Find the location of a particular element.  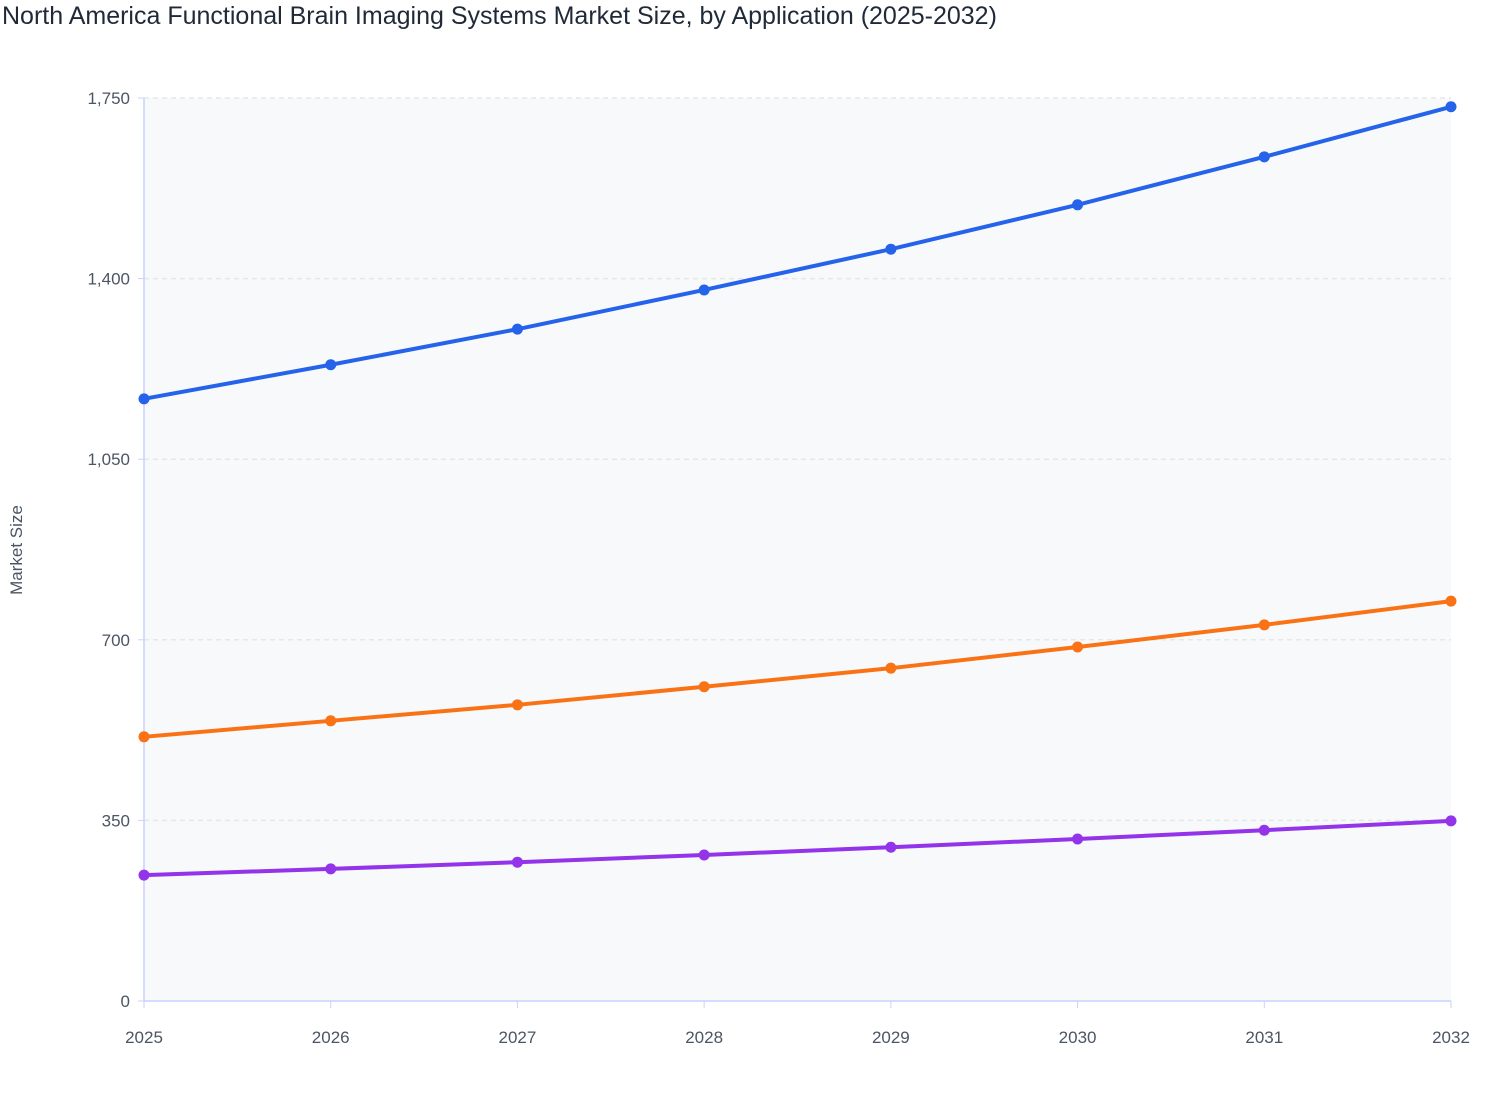

x-tick-label: 2032 is located at coordinates (1451, 1037).